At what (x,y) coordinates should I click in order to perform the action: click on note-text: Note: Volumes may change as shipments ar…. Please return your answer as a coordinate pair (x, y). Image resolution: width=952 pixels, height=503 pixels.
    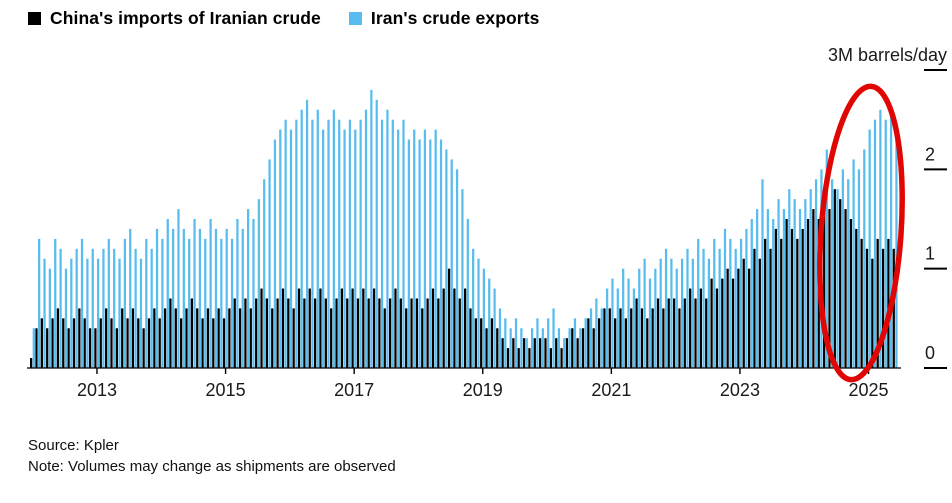
    Looking at the image, I should click on (212, 466).